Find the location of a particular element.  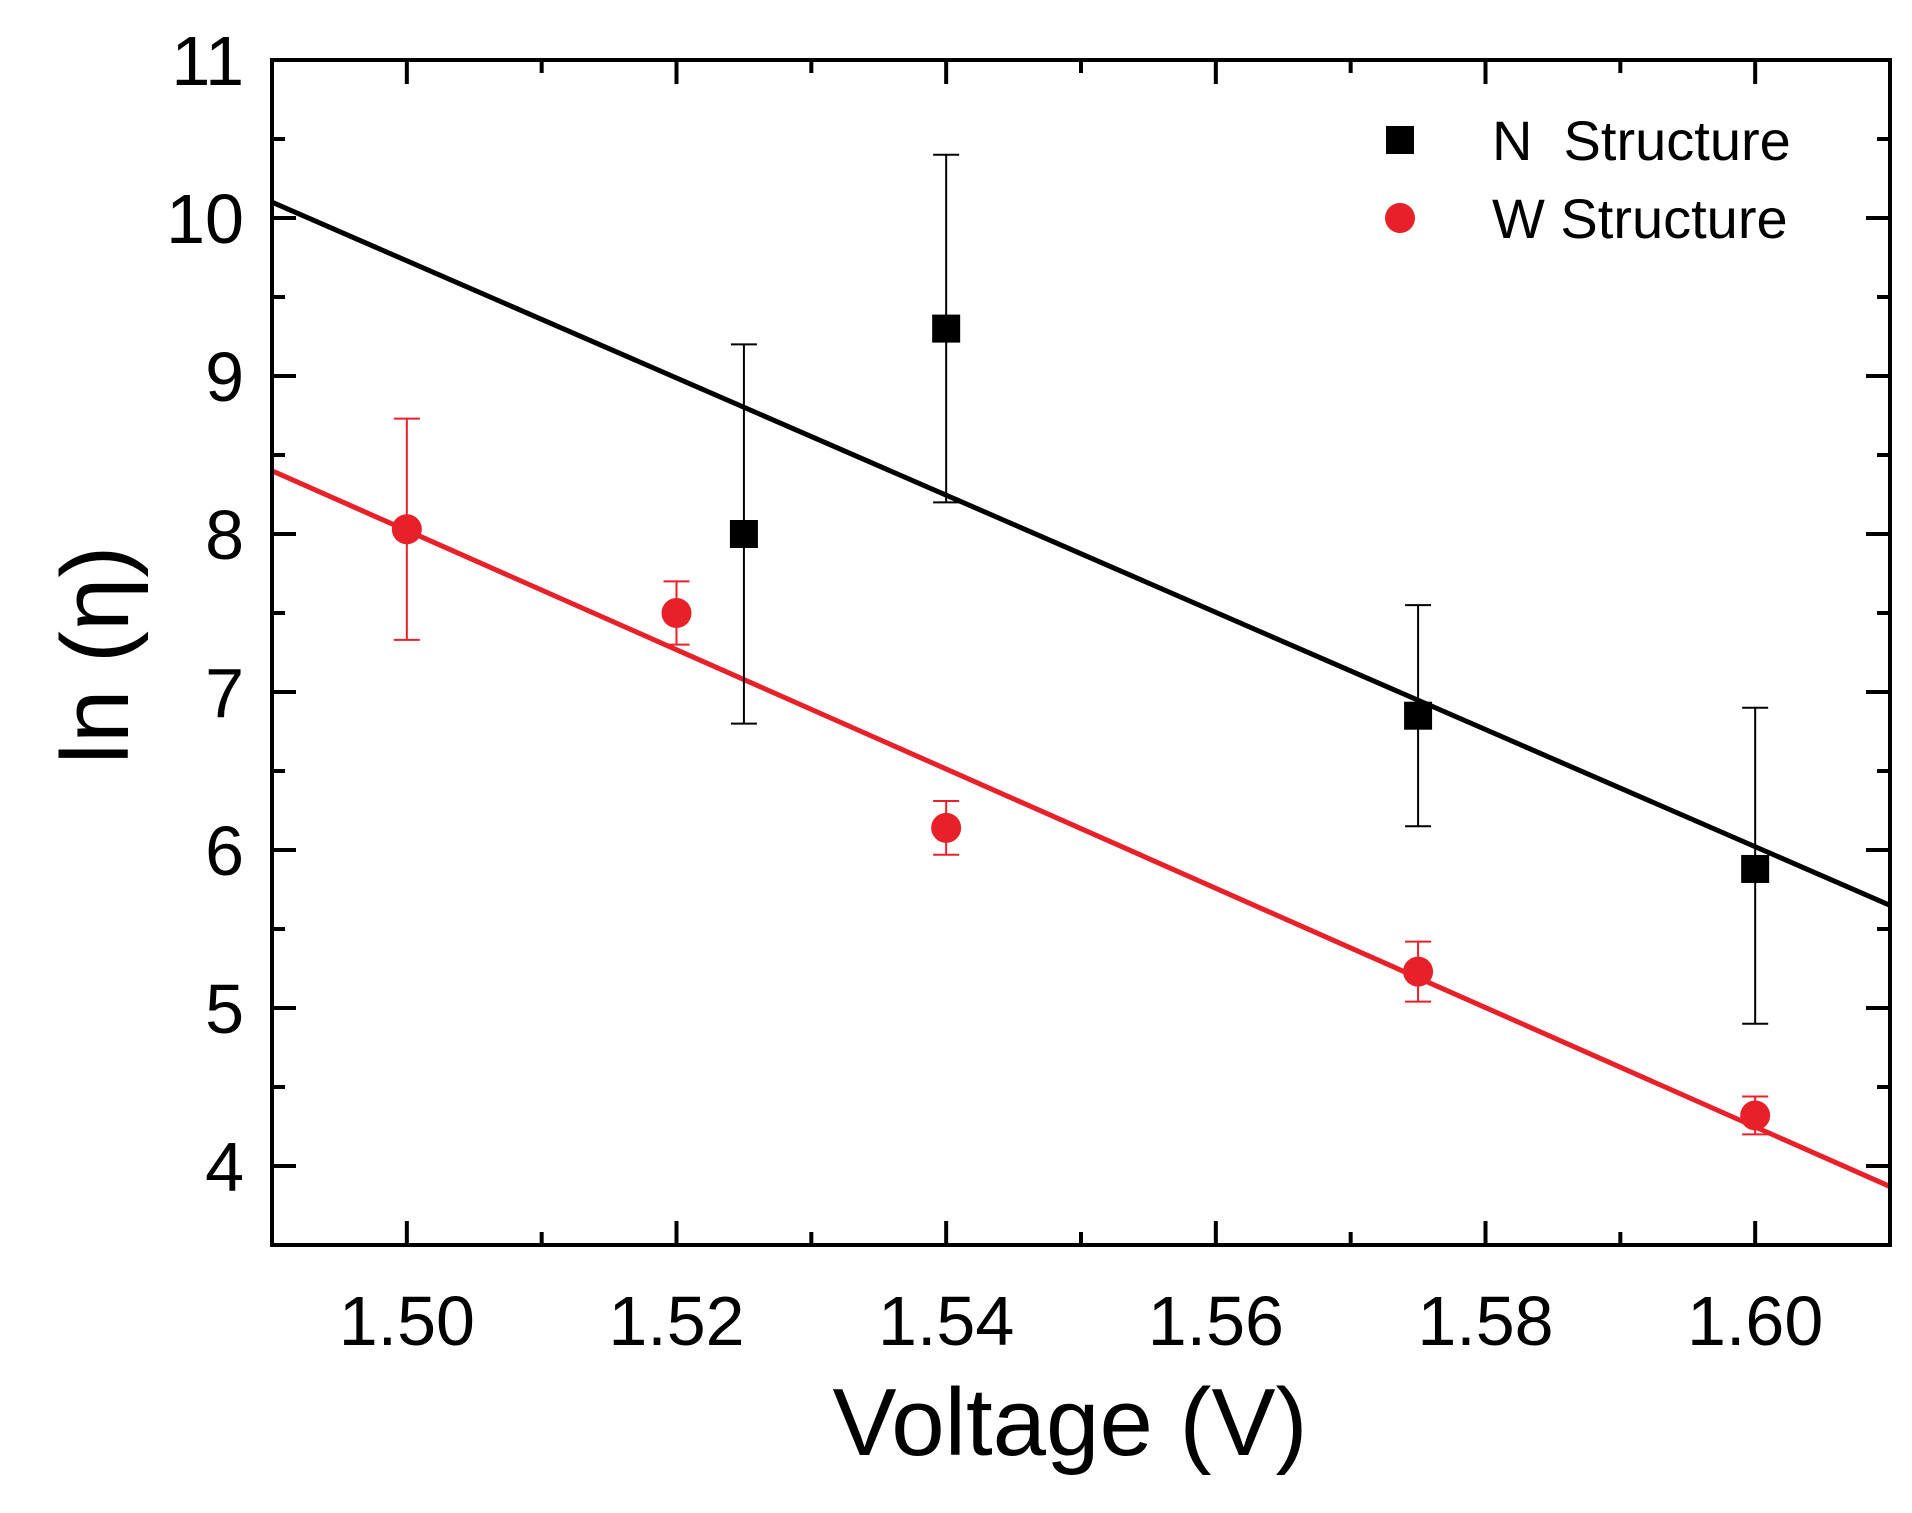

y-tick-label: 8 is located at coordinates (224, 535).